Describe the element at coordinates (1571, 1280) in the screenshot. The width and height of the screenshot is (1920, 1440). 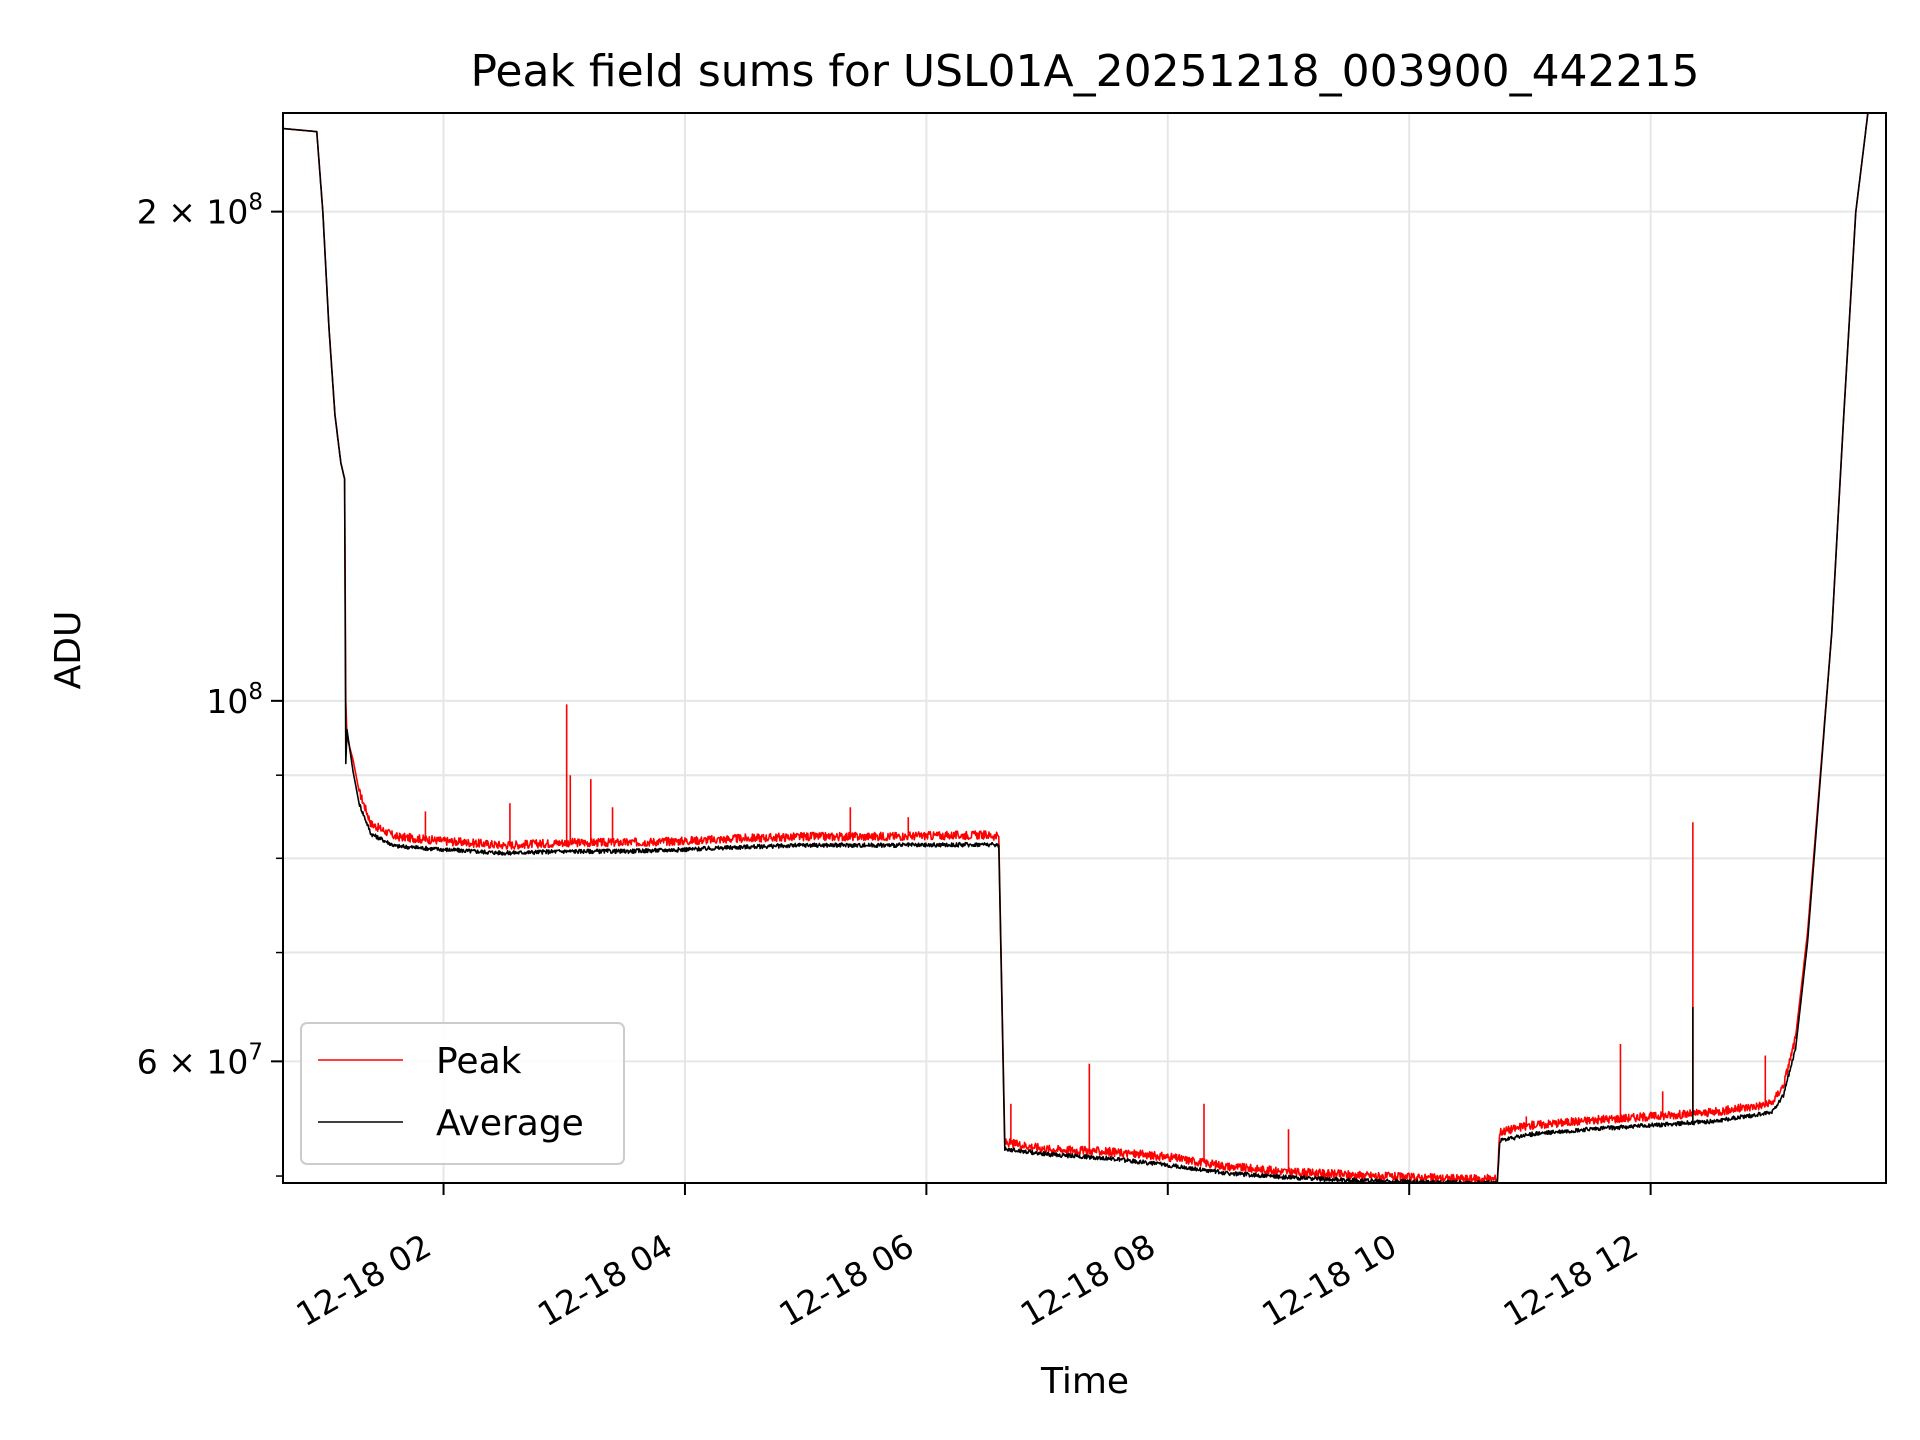
I see `x-tick-label: 12-18 12` at that location.